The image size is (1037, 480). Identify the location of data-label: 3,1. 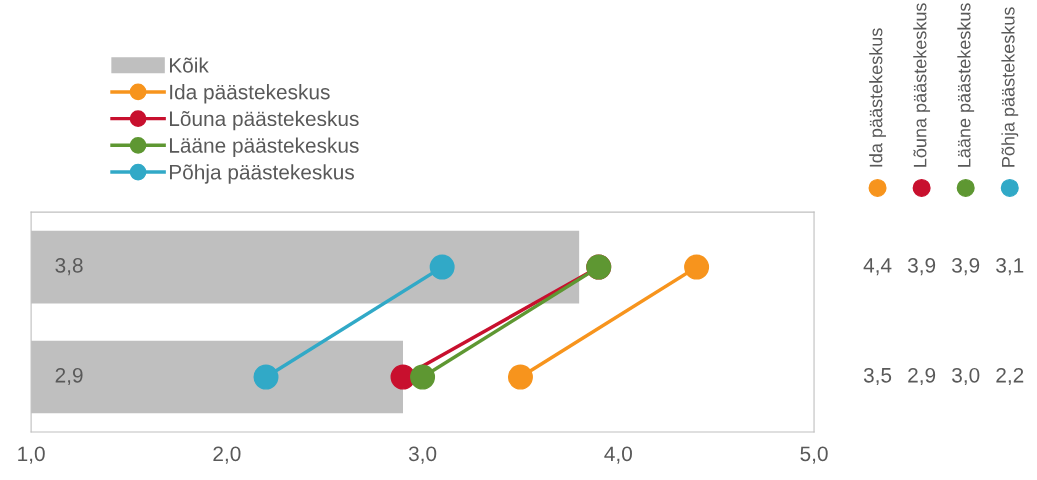
(1010, 266).